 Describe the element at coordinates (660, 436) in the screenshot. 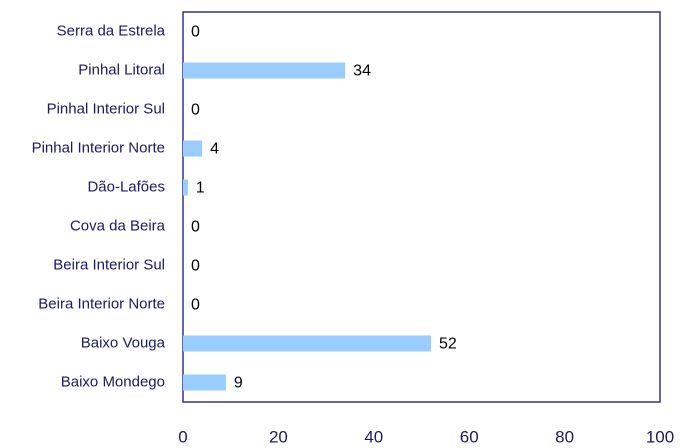

I see `x-tick-label: 100` at that location.